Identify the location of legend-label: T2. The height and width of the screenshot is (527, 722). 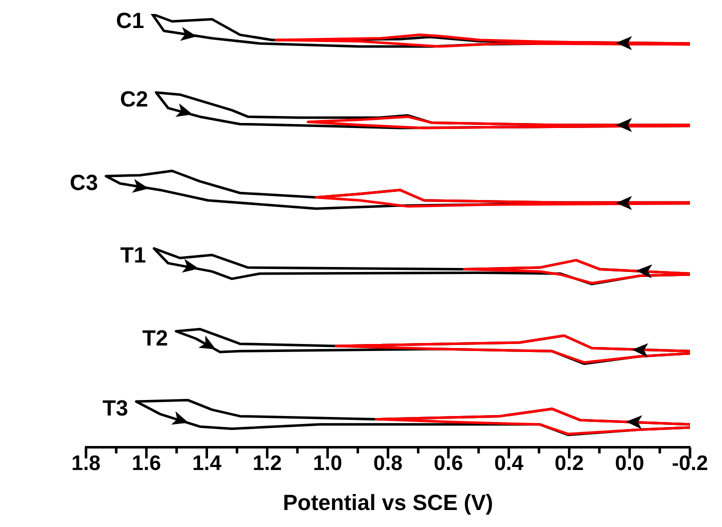
(155, 337).